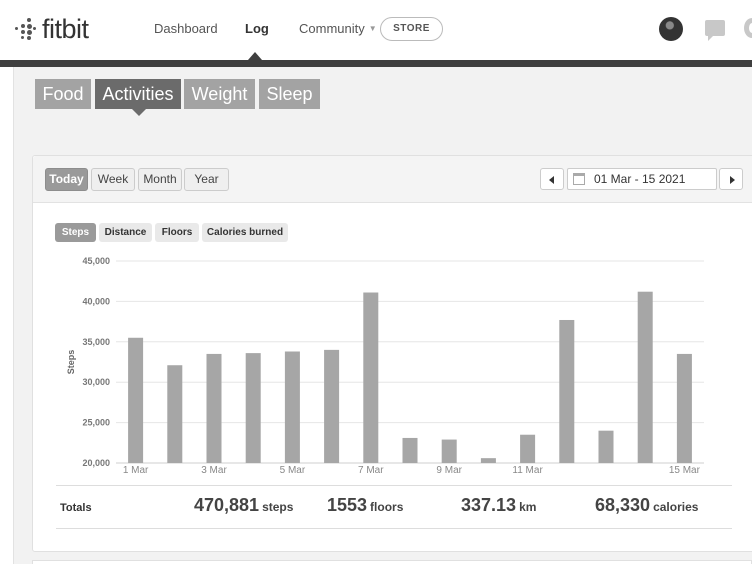  I want to click on top-navigation: fitbit Dashboard Log Community ▼ STORE, so click(376, 30).